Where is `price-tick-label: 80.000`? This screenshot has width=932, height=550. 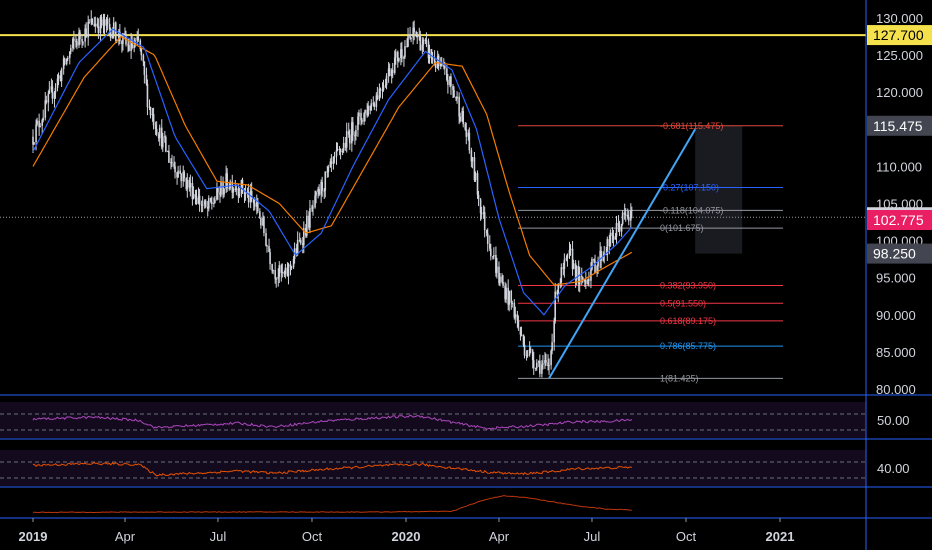 price-tick-label: 80.000 is located at coordinates (896, 389).